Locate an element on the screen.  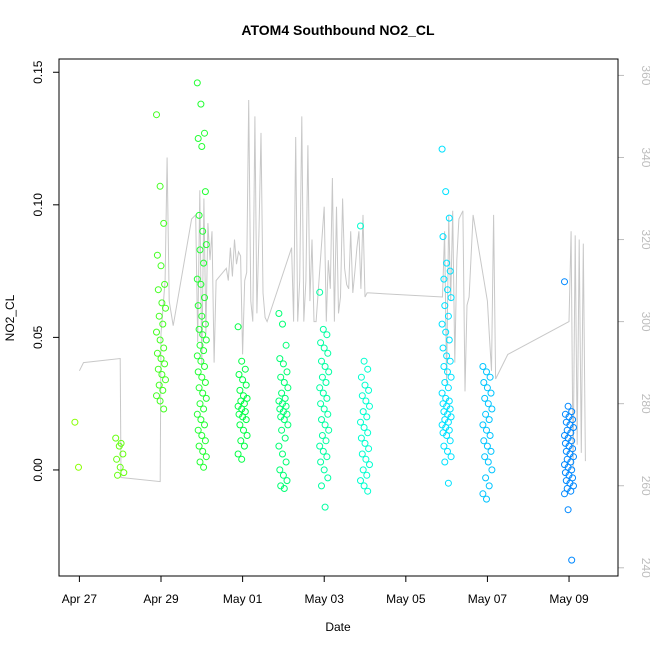
y2-tick-label: 300 is located at coordinates (644, 322).